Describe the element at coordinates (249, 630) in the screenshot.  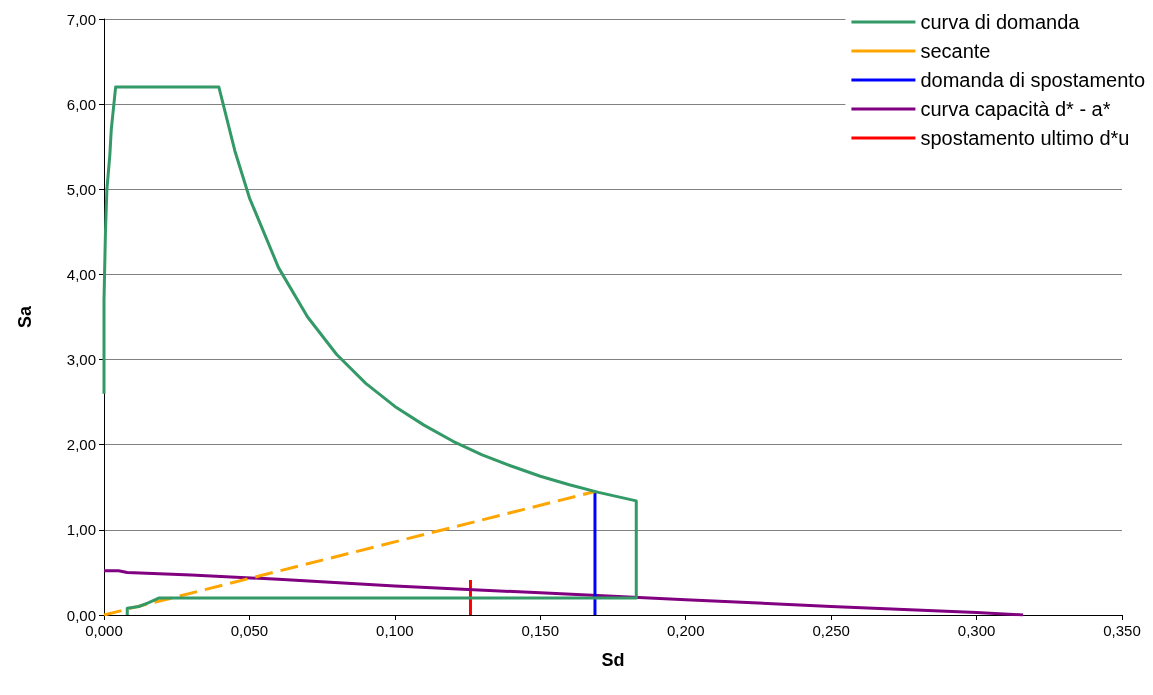
I see `x-tick-label: 0,050` at that location.